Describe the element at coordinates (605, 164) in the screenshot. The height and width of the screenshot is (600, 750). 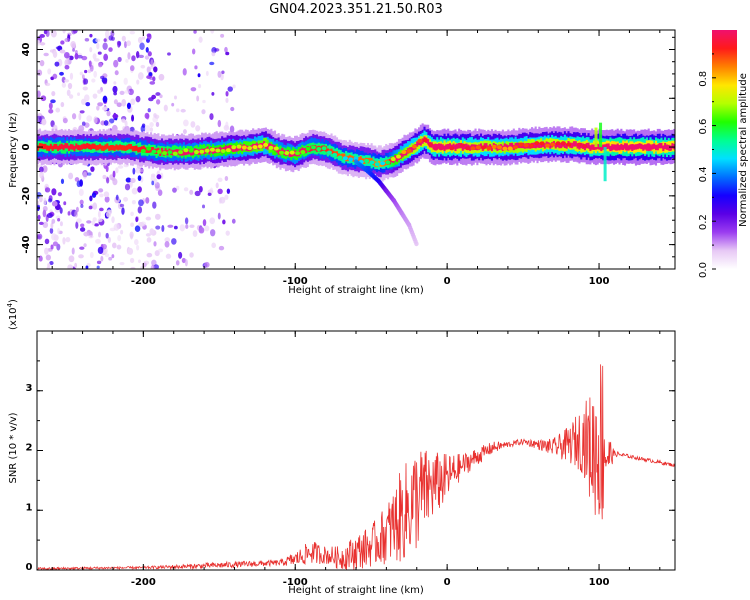
I see `spectrogram-spike` at that location.